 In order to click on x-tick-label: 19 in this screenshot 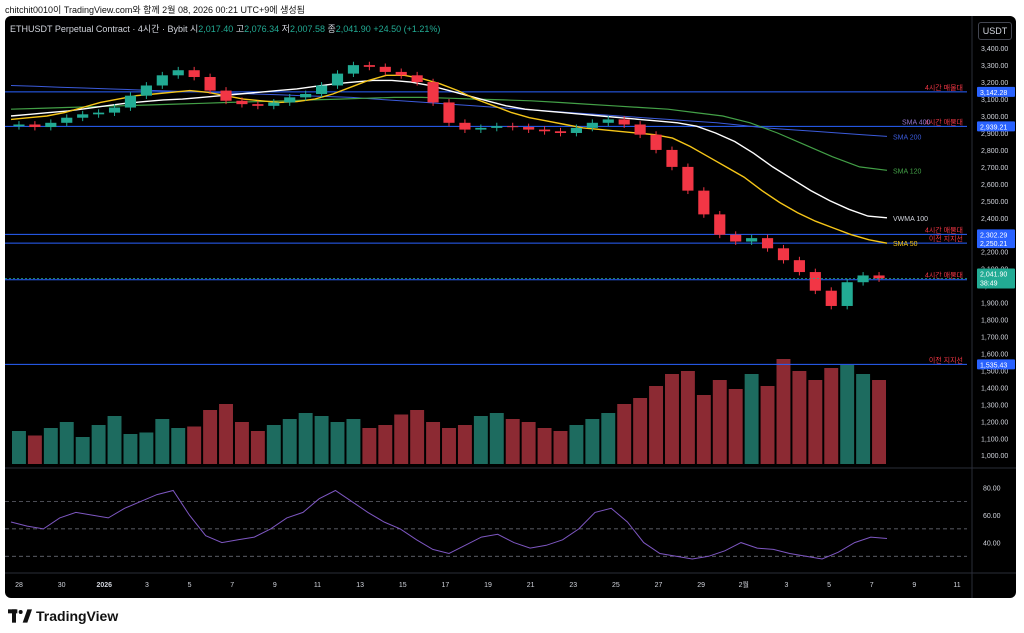, I will do `click(488, 585)`.